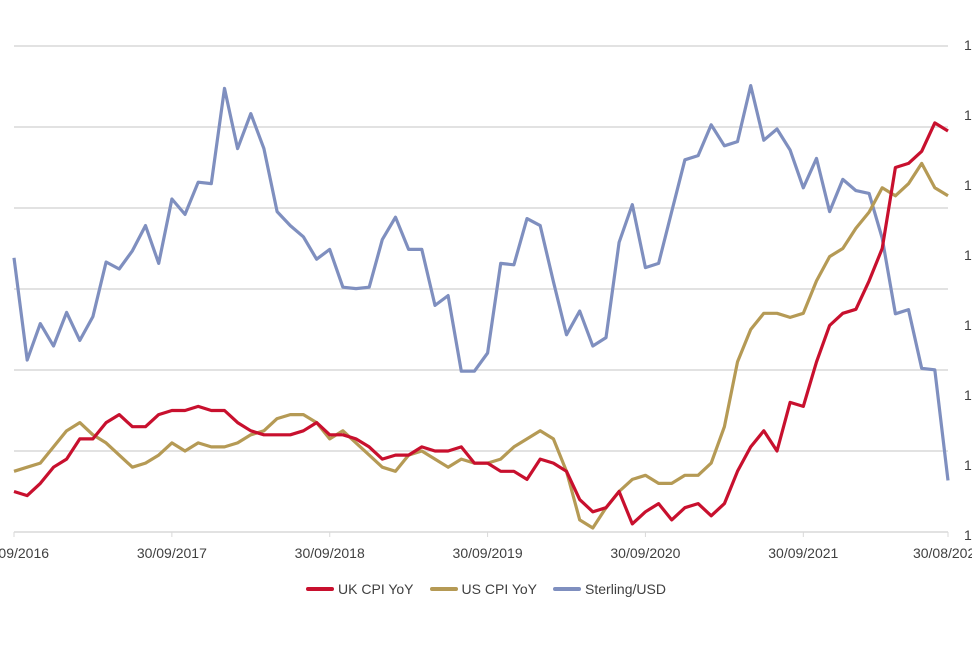 This screenshot has height=648, width=972. Describe the element at coordinates (968, 465) in the screenshot. I see `right-axis-tick-label: 1.15` at that location.